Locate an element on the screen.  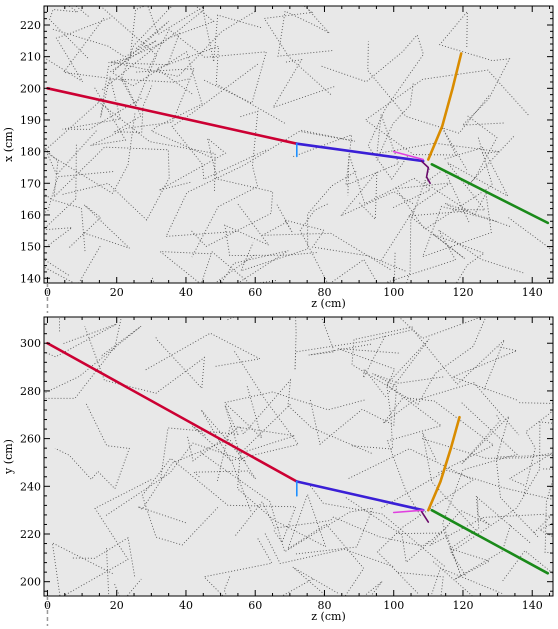
x-axis-label: z (cm) is located at coordinates (328, 303).